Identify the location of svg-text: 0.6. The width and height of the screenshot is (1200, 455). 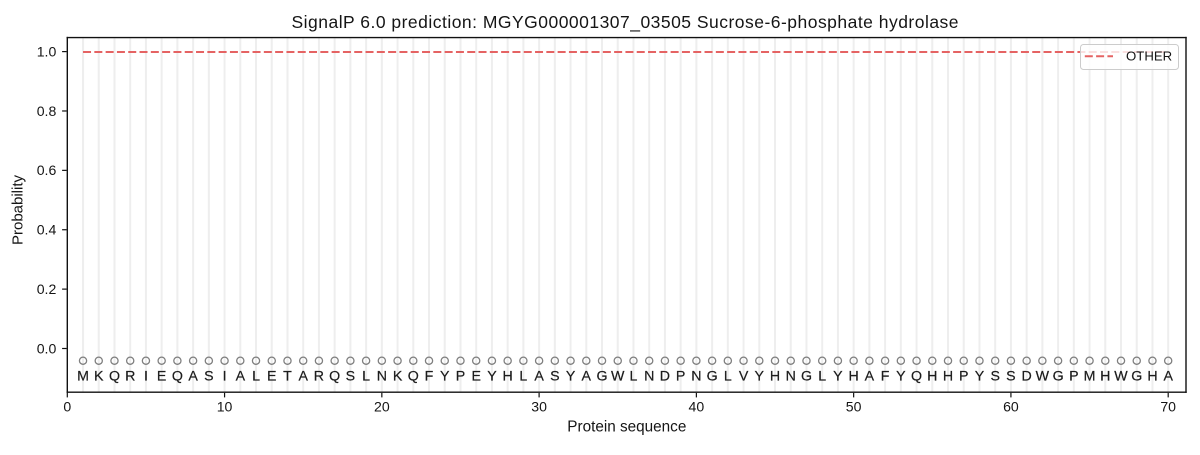
(47, 170).